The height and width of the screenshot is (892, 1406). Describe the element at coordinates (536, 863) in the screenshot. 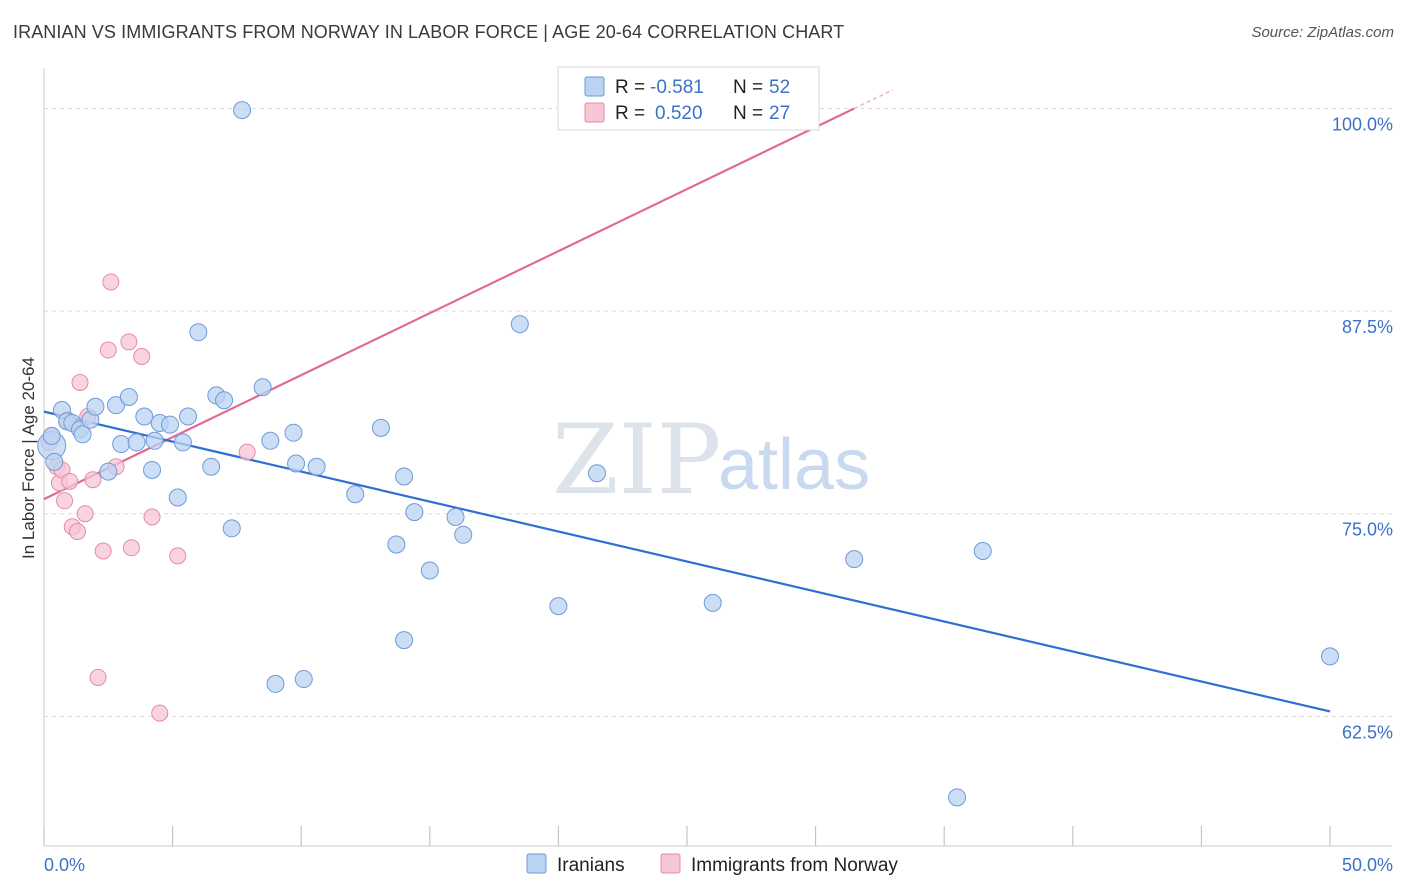

I see `bottom-legend-swatch-iranians` at that location.